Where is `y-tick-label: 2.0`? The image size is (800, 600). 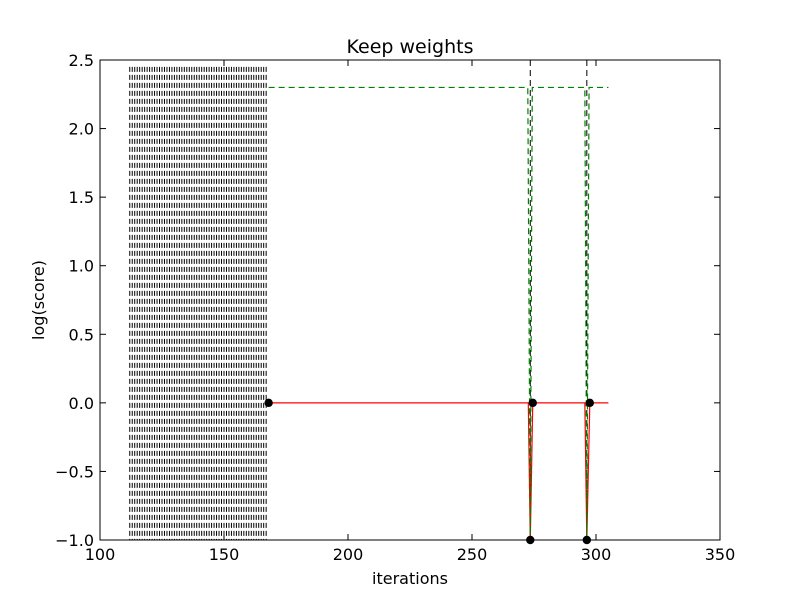
y-tick-label: 2.0 is located at coordinates (81, 129).